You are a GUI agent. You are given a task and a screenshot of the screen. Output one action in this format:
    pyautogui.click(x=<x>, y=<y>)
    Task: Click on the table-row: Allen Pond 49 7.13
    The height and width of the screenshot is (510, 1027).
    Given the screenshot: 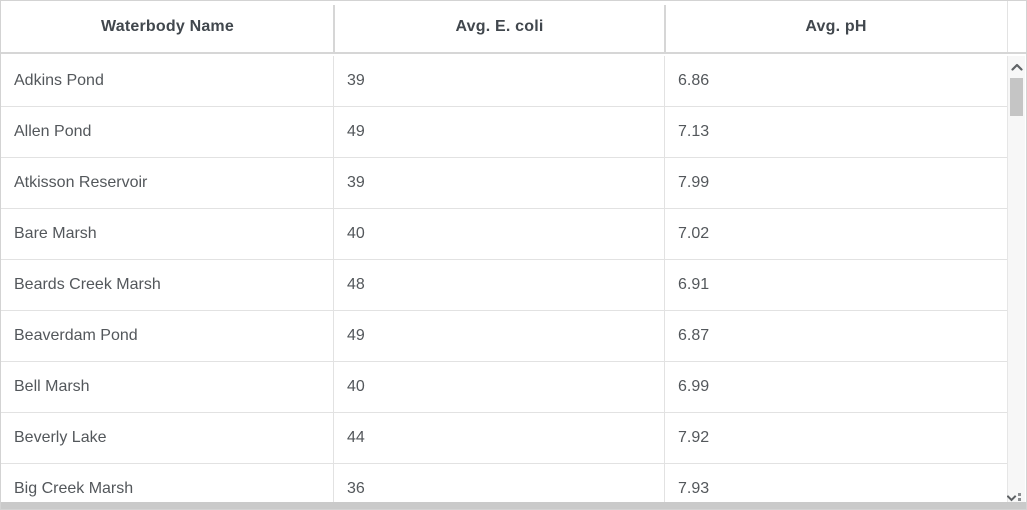 What is the action you would take?
    pyautogui.click(x=505, y=132)
    